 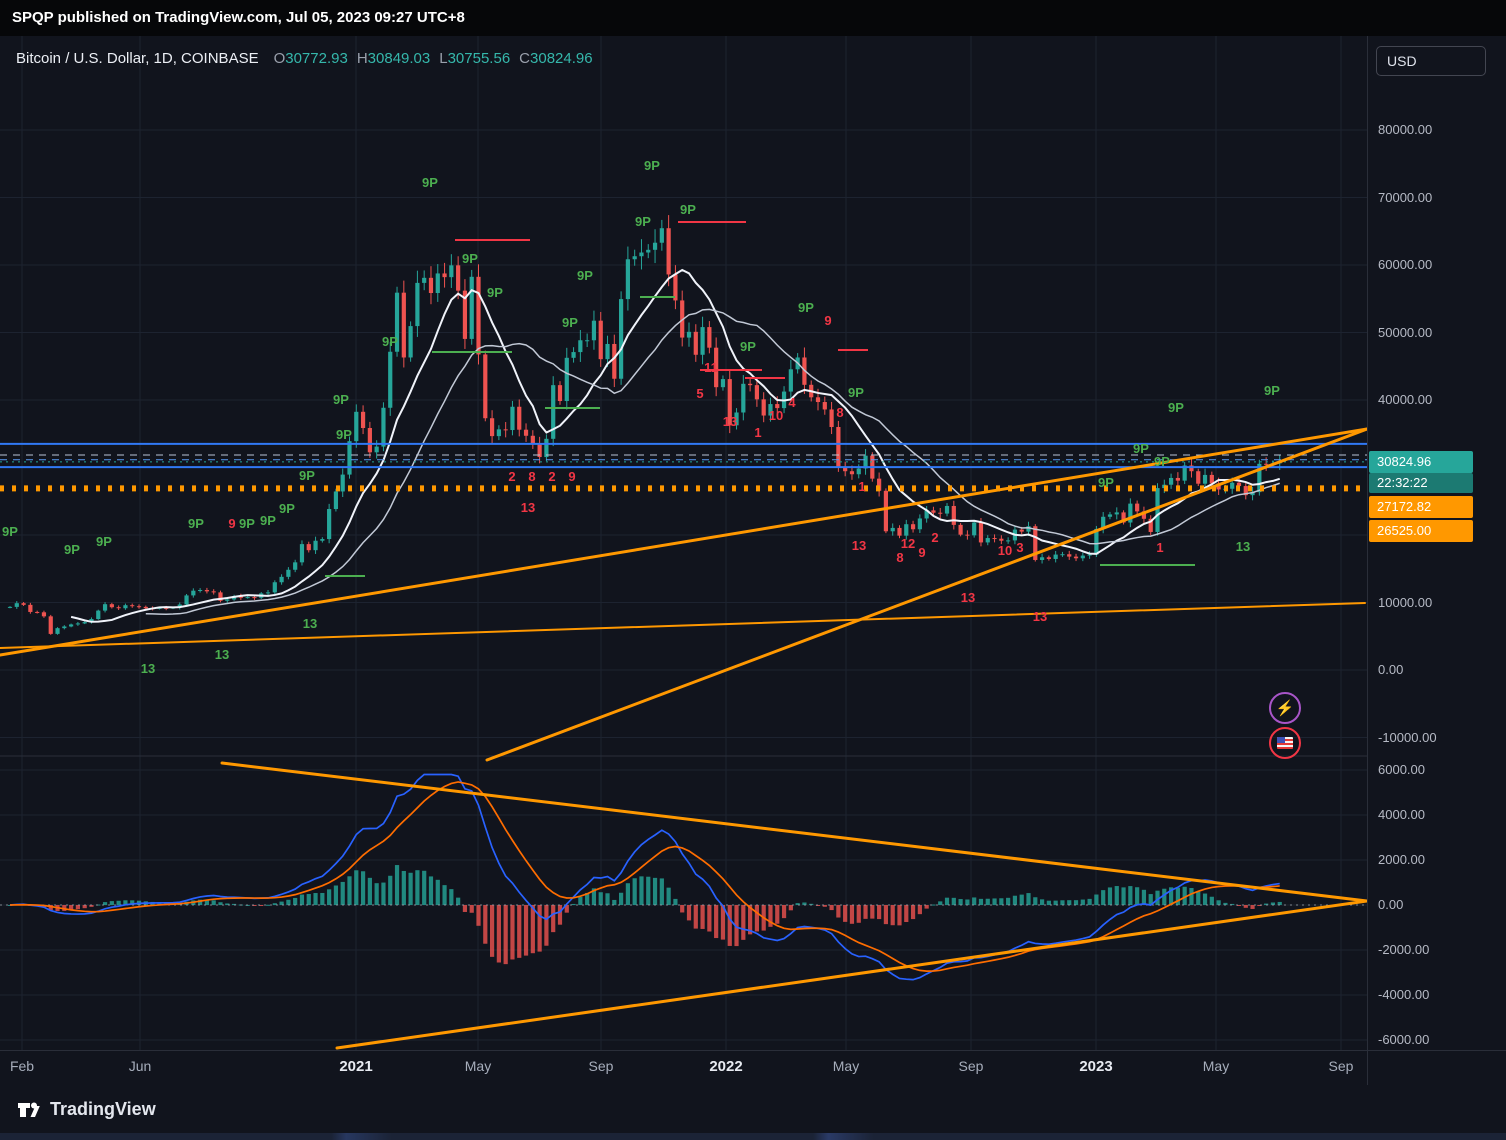 I want to click on low-label: L, so click(x=443, y=58).